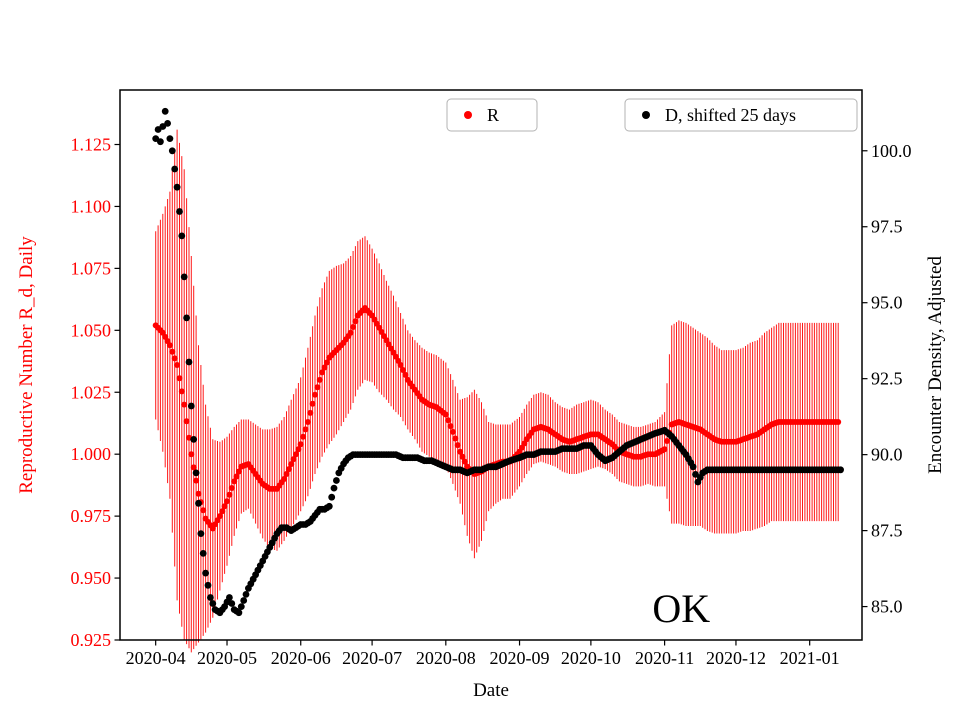  I want to click on annotations: OK, so click(681, 608).